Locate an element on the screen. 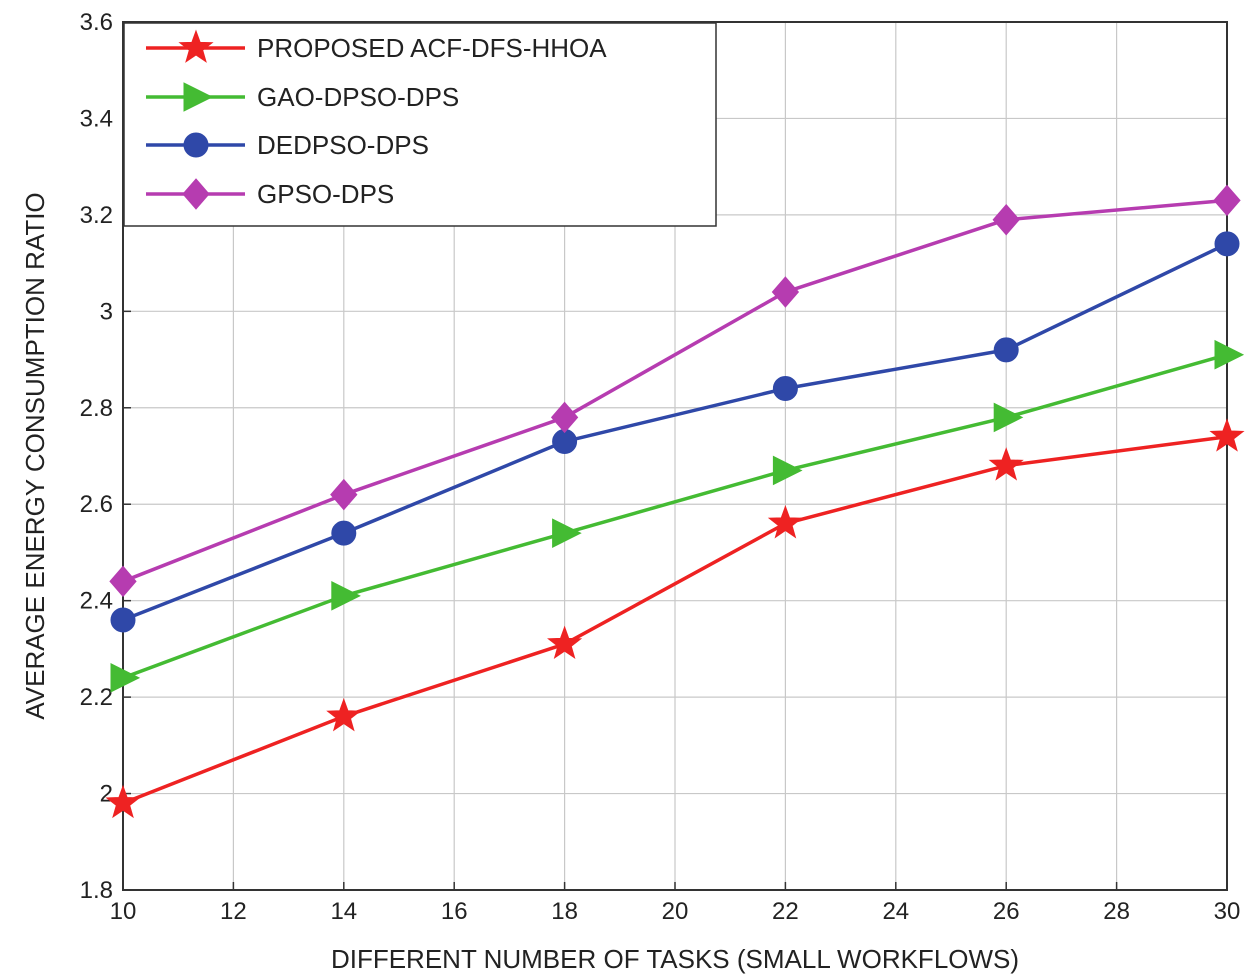  legend-label: GPSO-DPS is located at coordinates (325, 194).